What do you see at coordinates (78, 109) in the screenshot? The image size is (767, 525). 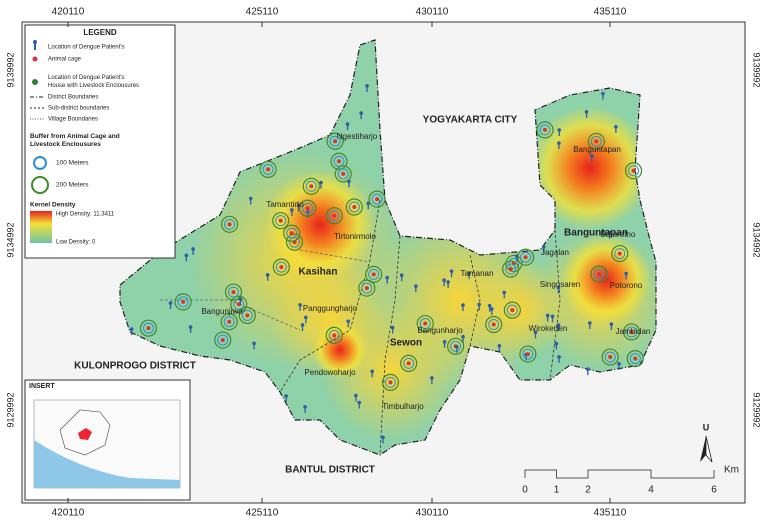 I see `legend-item: Sub-district boundaries` at bounding box center [78, 109].